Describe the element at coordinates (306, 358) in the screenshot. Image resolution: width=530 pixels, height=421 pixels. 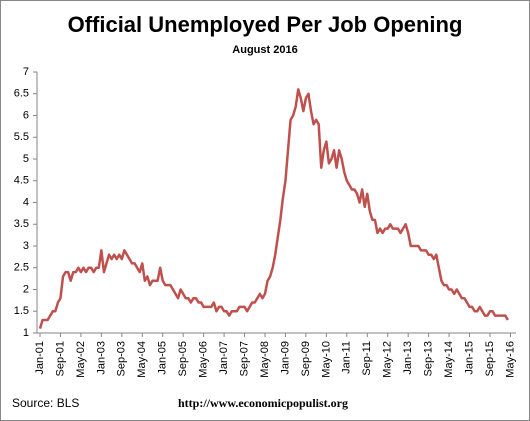
I see `x-tick-label: Sep-09` at that location.